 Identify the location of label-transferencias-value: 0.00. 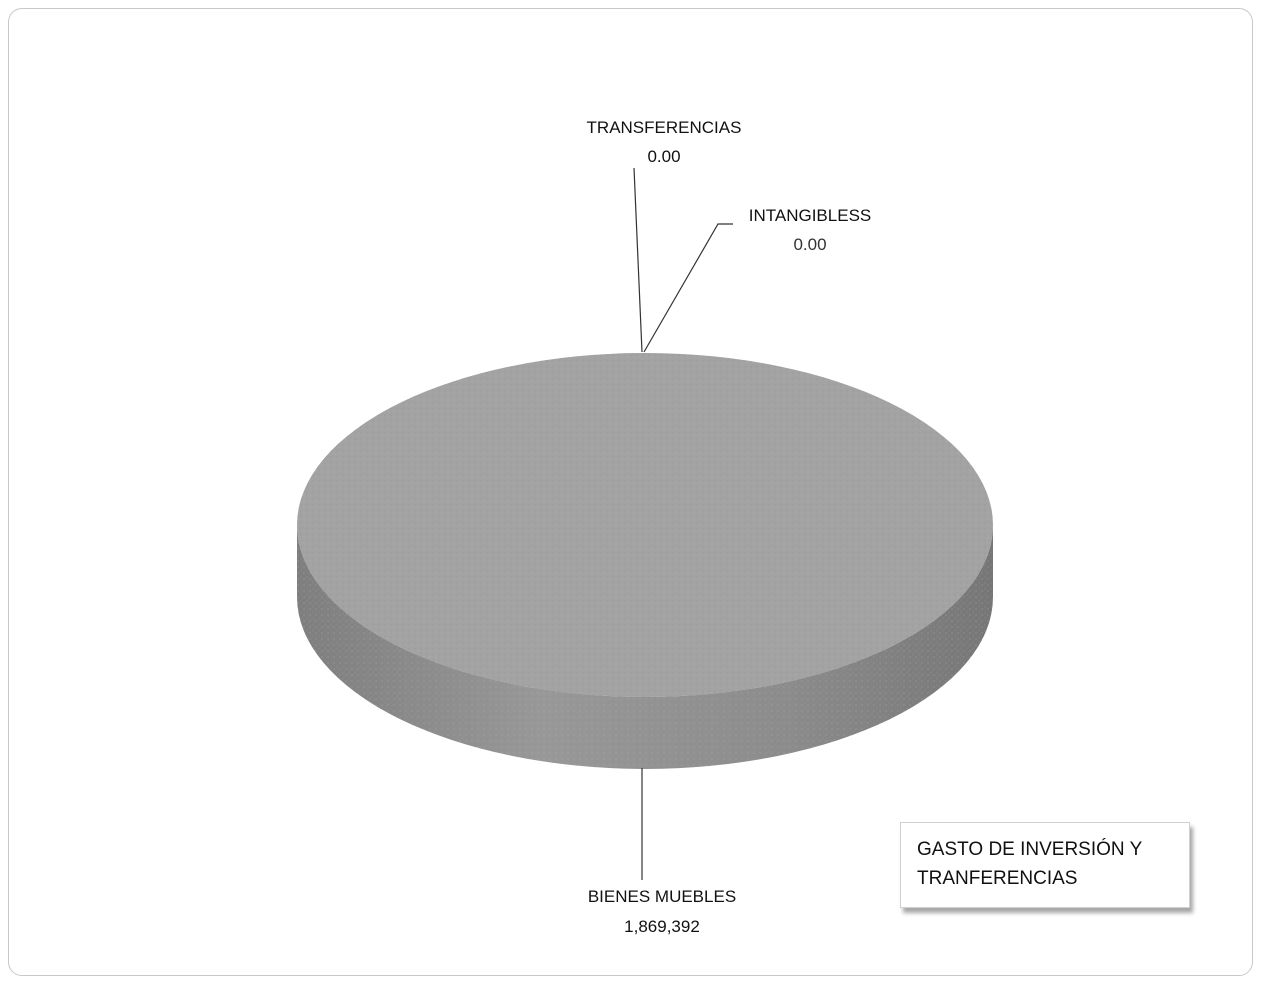
(663, 156).